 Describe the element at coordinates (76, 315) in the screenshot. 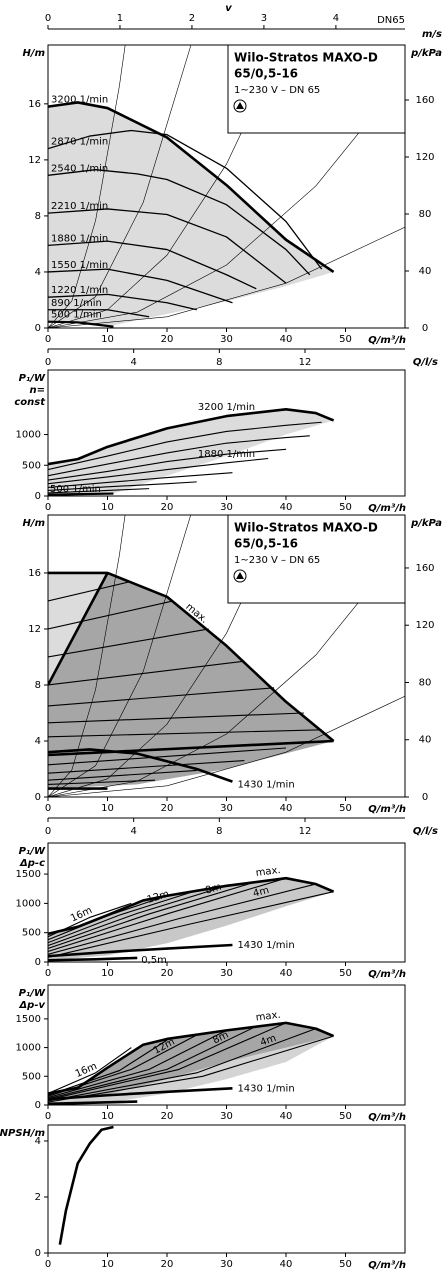

I see `curve-label: 500 1/min` at that location.